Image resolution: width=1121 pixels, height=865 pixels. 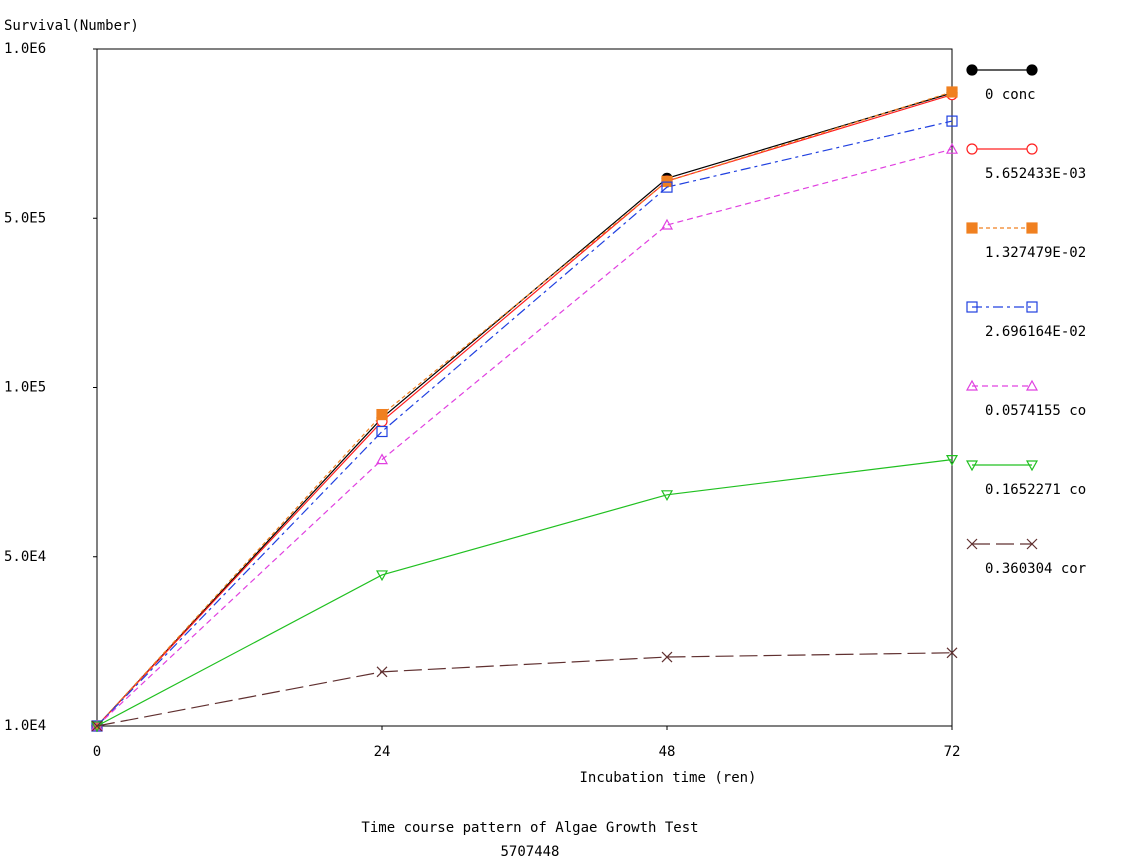 I want to click on legend-label: 0 conc, so click(x=1010, y=95).